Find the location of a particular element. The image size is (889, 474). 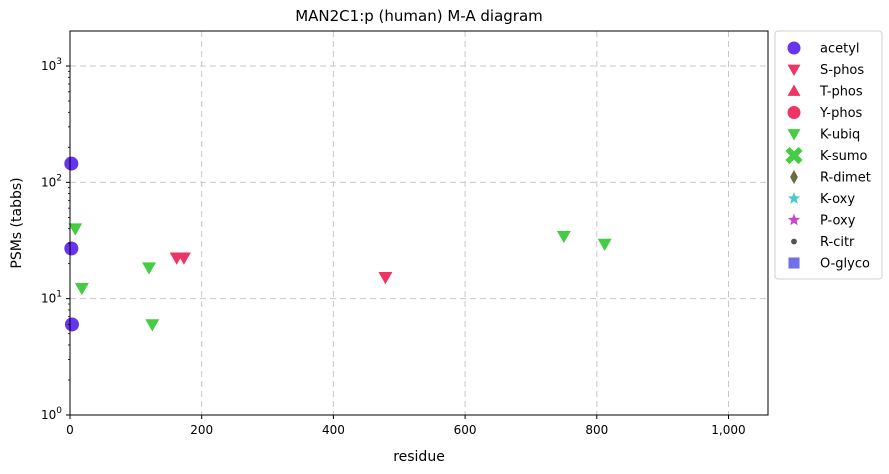

legend-entry-k-ubiq: K-ubiq is located at coordinates (823, 135).